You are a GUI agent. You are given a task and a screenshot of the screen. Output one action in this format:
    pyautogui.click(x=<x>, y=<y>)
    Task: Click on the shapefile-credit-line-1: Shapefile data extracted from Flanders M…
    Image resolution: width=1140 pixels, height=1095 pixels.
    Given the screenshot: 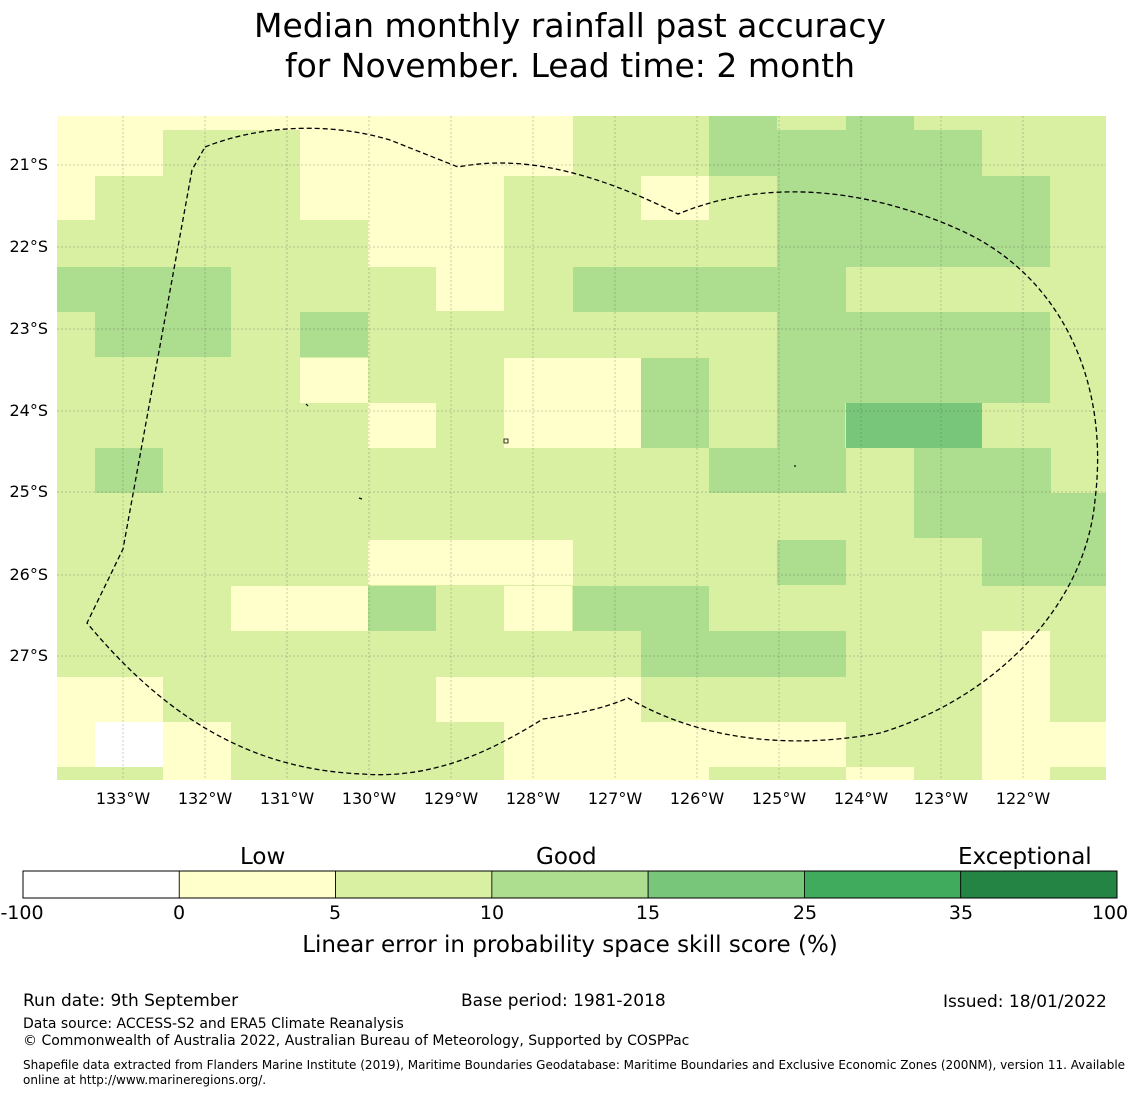 What is the action you would take?
    pyautogui.click(x=574, y=1065)
    